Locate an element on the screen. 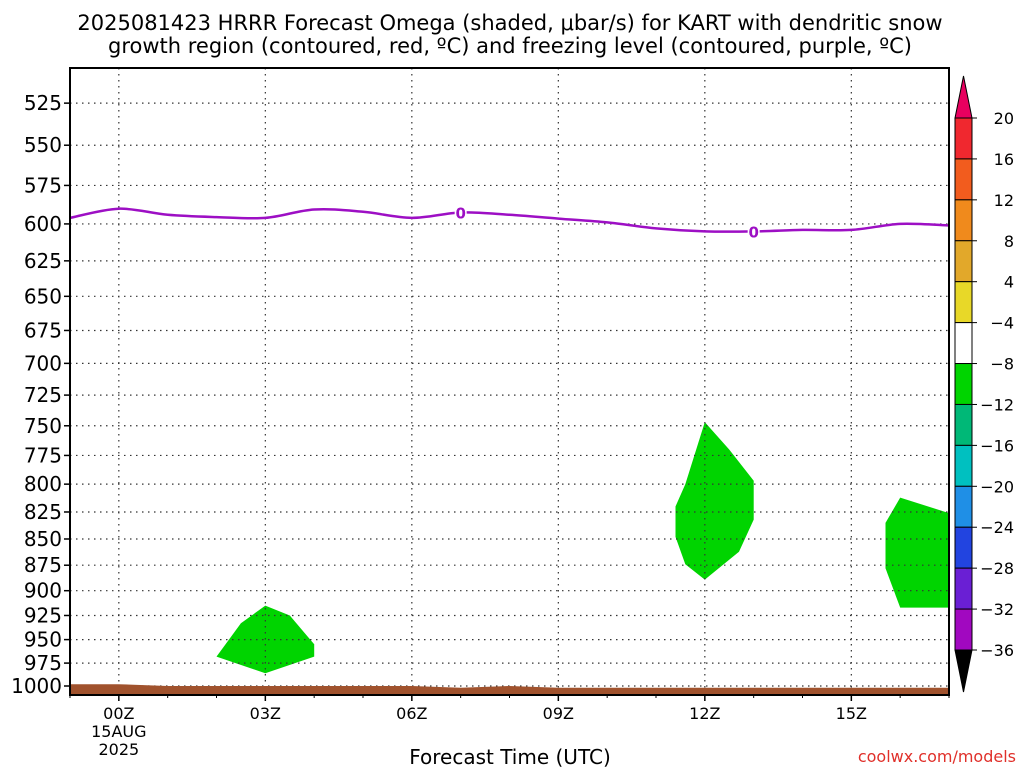  colorbar-label-4: 4 is located at coordinates (1009, 282).